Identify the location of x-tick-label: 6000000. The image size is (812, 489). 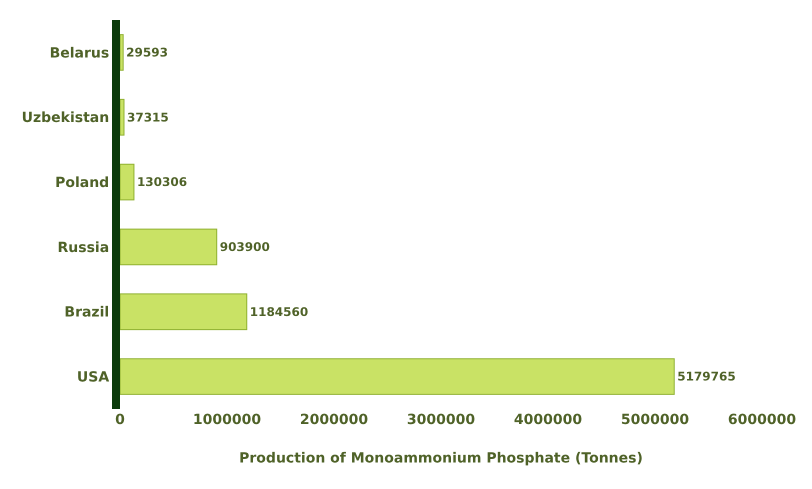
(762, 420).